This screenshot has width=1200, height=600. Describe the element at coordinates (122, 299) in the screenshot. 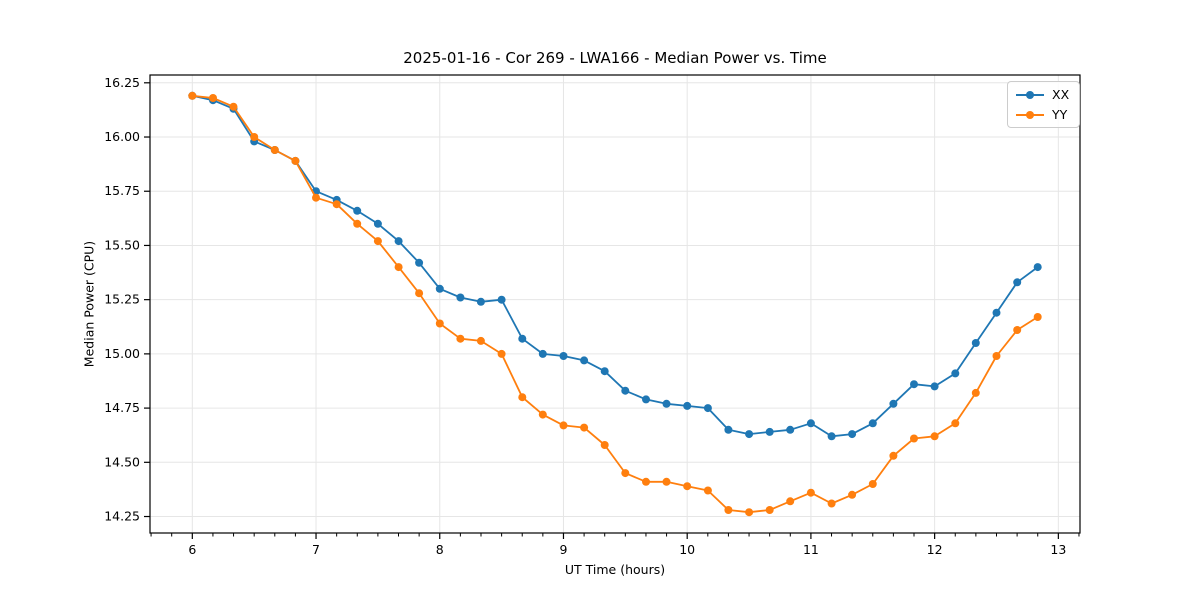

I see `y-tick-label: 15.25` at that location.